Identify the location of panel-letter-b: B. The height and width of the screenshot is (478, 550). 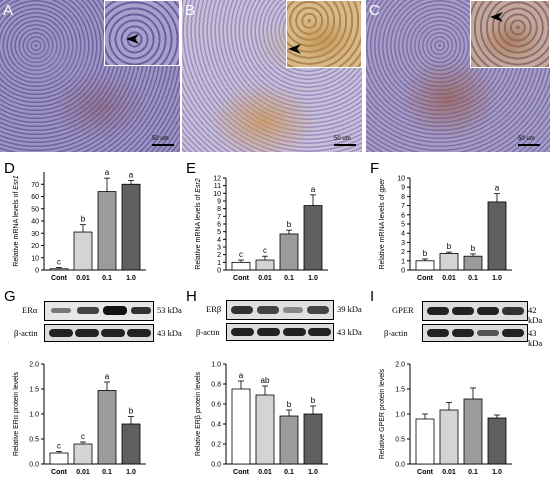
(190, 10).